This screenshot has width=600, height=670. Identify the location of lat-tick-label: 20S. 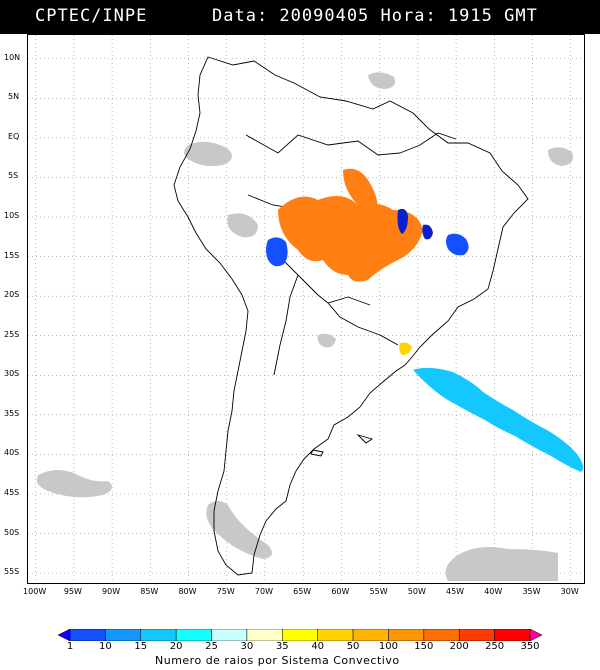
(12, 295).